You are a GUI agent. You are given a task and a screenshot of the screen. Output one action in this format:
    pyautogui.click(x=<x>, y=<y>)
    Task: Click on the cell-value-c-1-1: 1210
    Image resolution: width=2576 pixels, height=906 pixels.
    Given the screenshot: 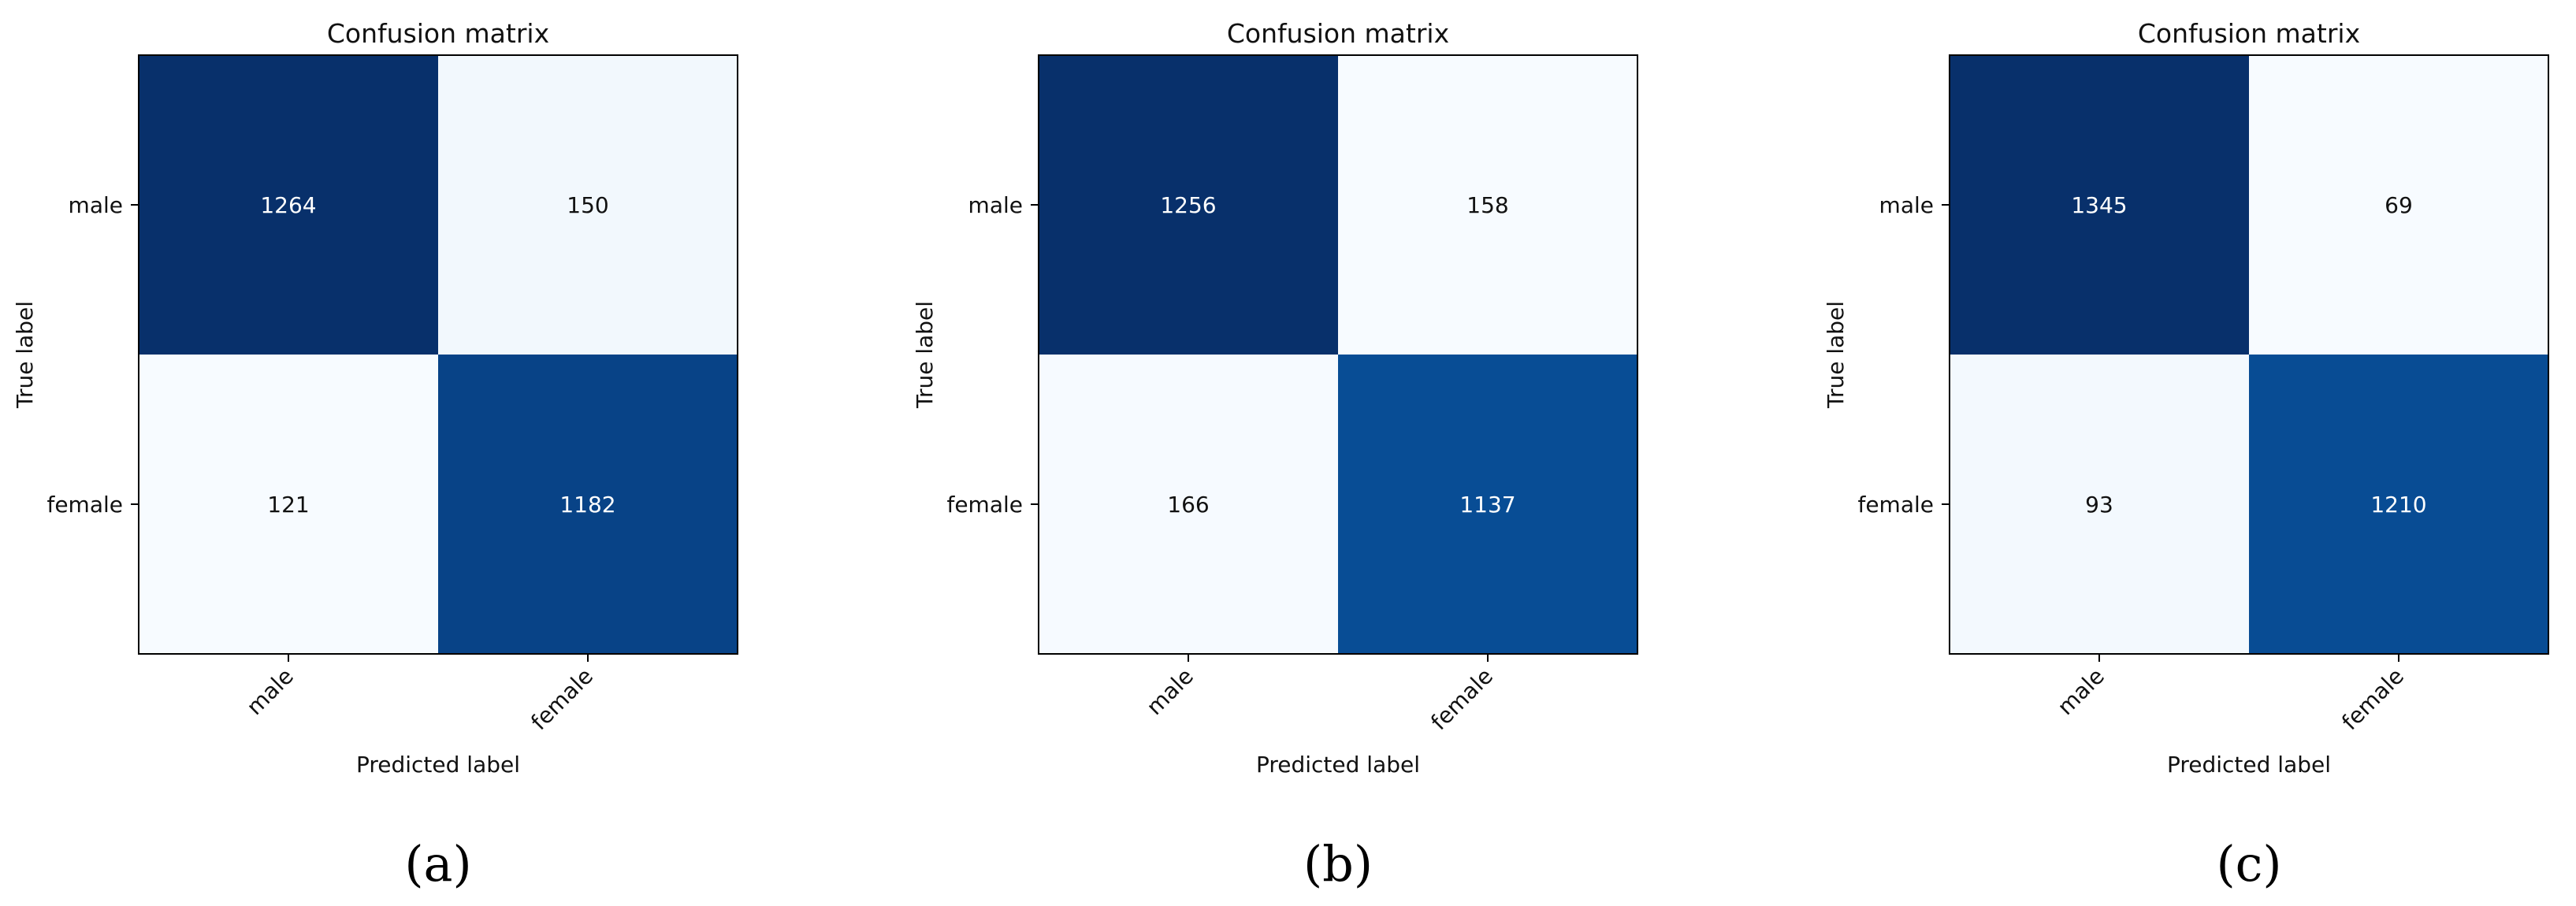 What is the action you would take?
    pyautogui.click(x=2398, y=505)
    